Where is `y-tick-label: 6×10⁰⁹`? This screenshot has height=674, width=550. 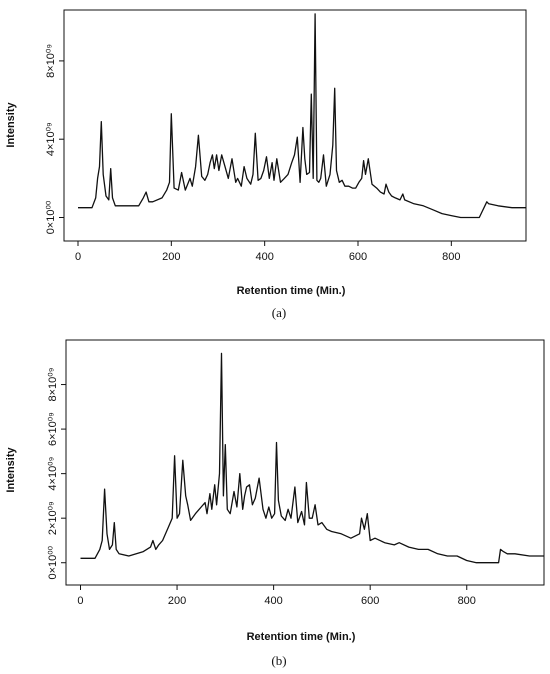 y-tick-label: 6×10⁰⁹ is located at coordinates (53, 429).